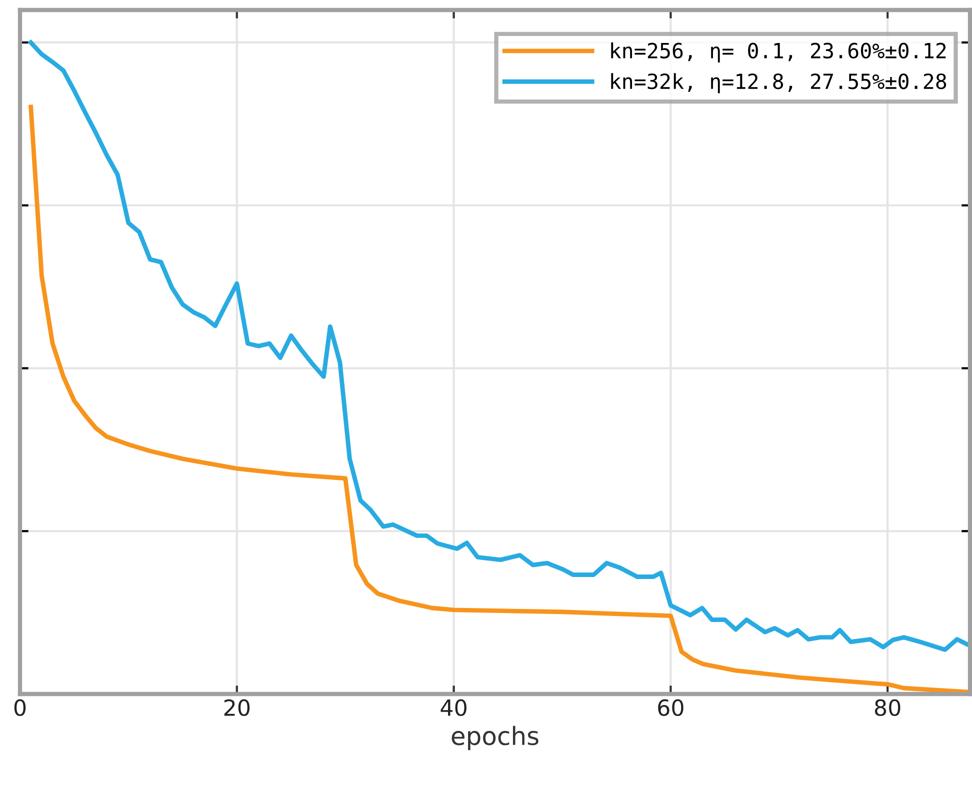  Describe the element at coordinates (237, 707) in the screenshot. I see `x-tick-label: 20` at that location.